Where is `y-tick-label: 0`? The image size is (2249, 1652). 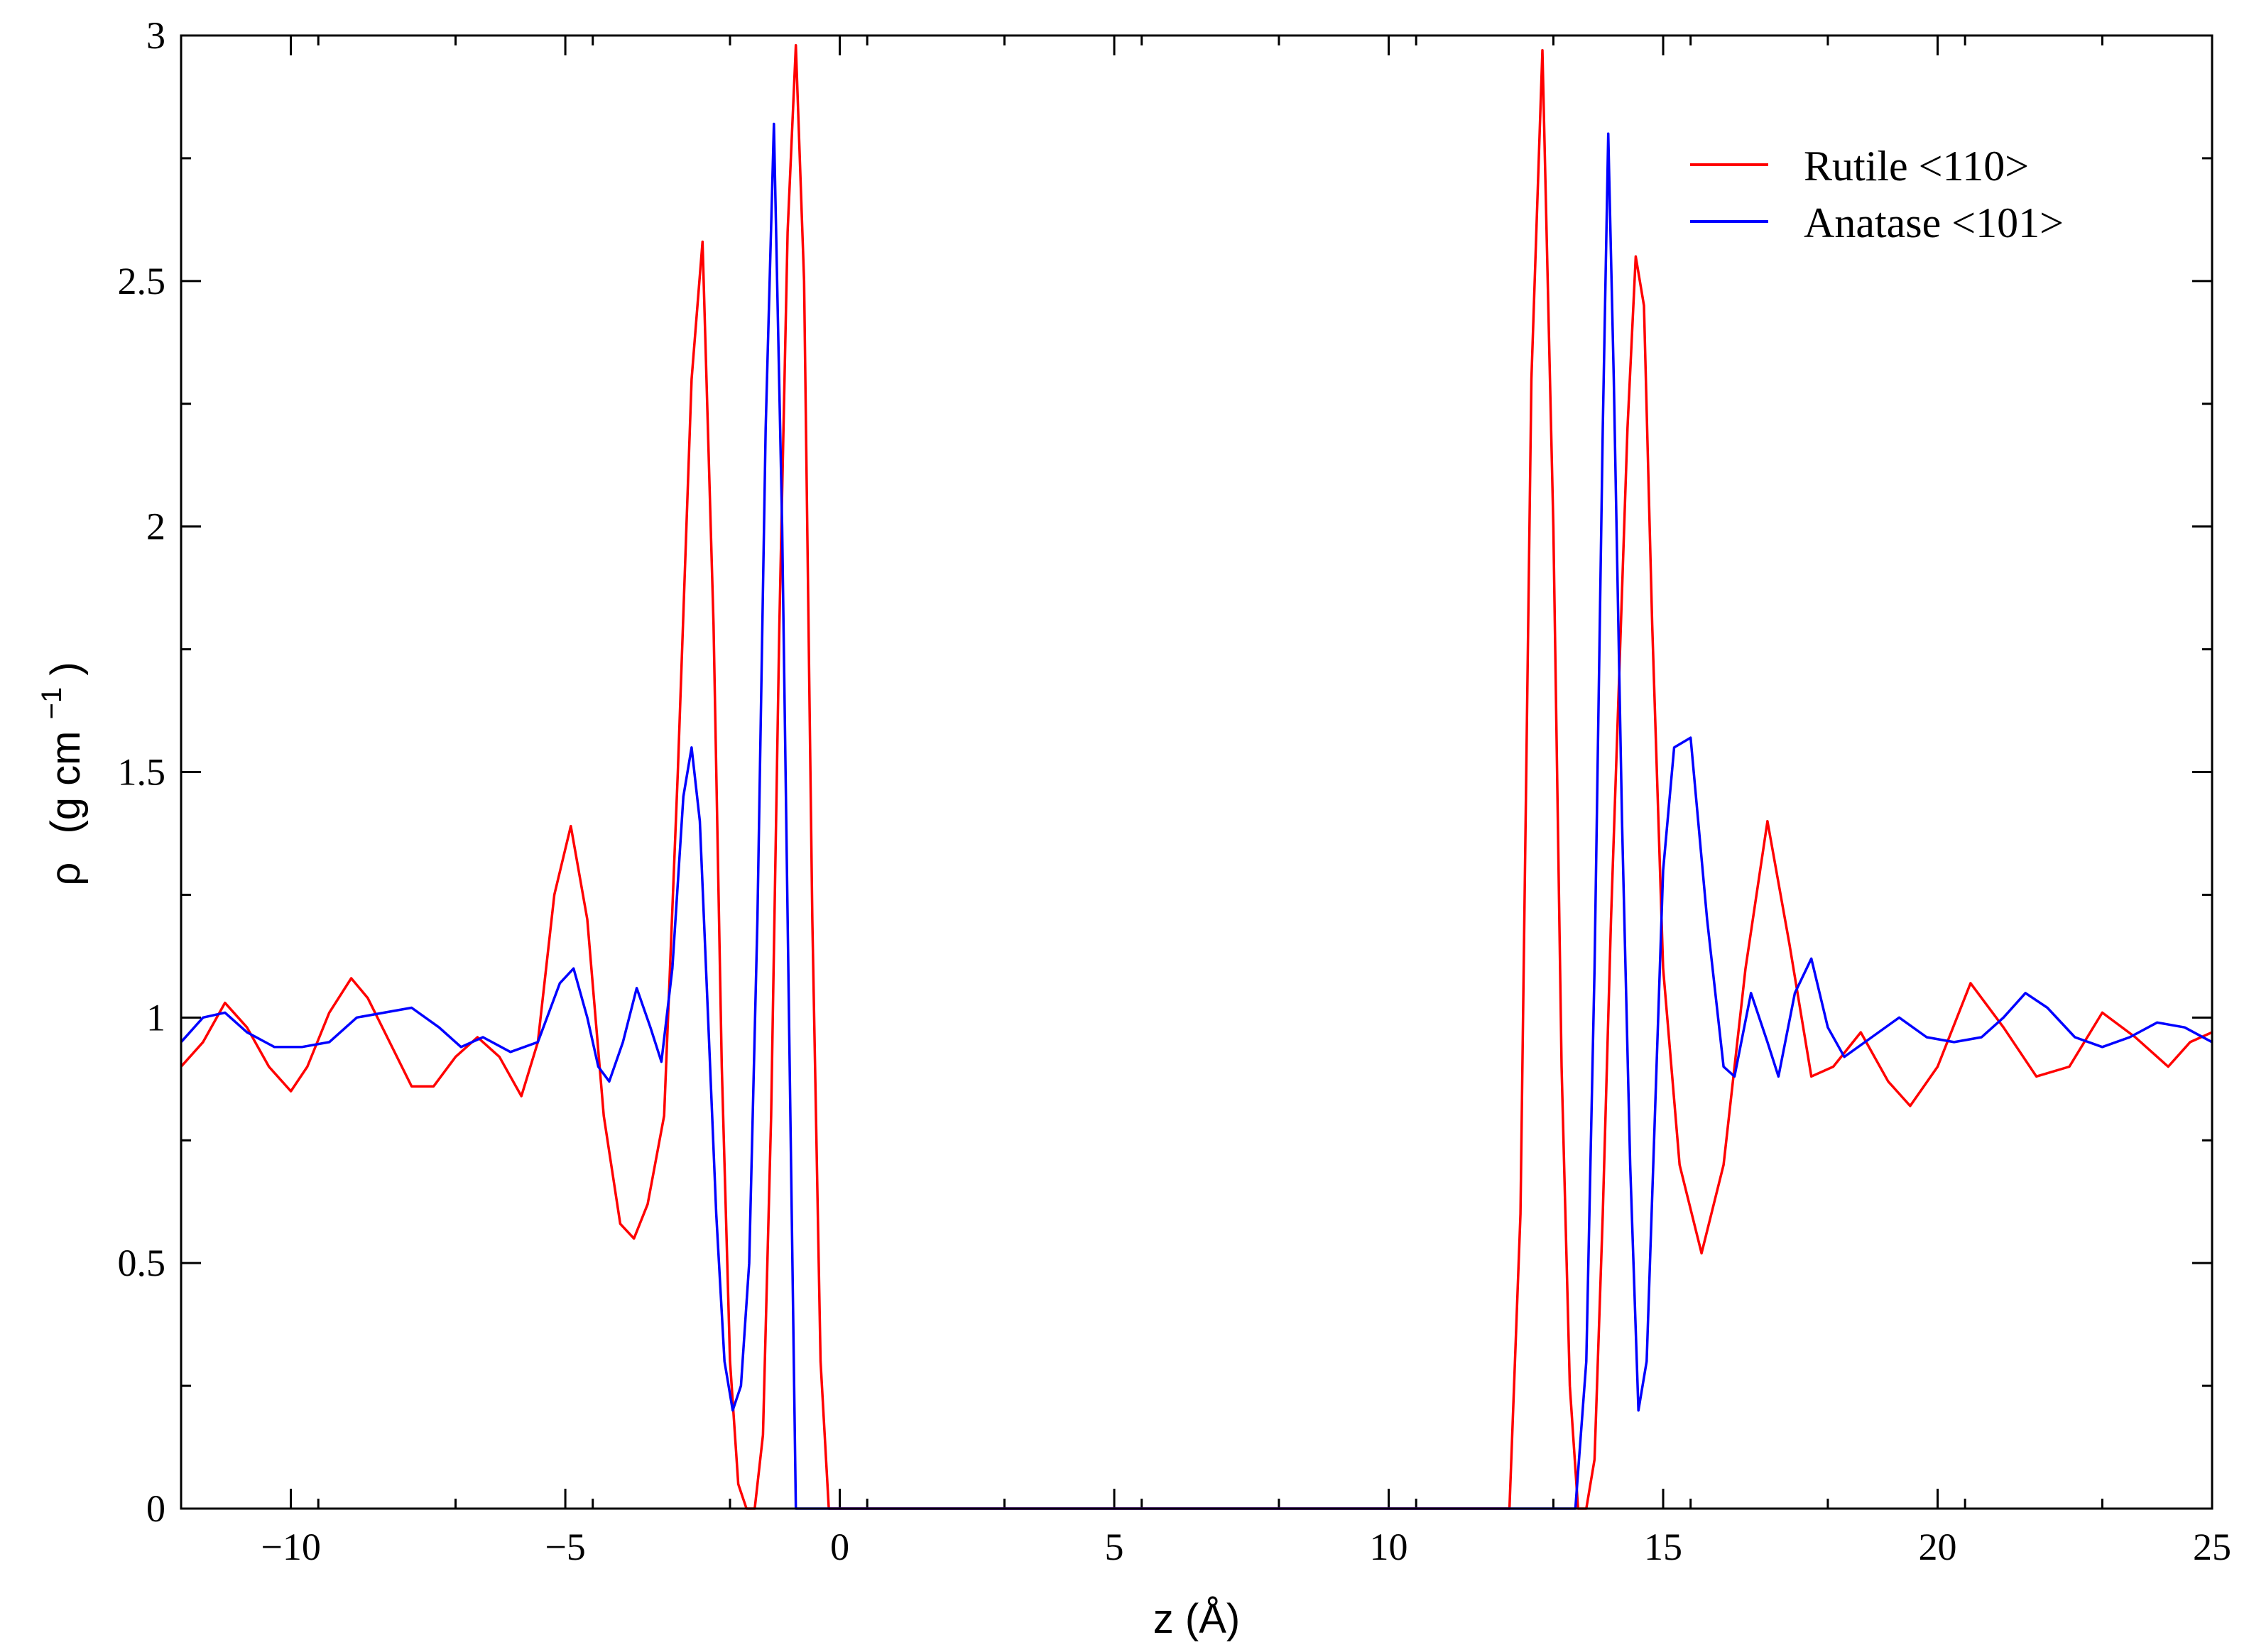
y-tick-label: 0 is located at coordinates (155, 1509).